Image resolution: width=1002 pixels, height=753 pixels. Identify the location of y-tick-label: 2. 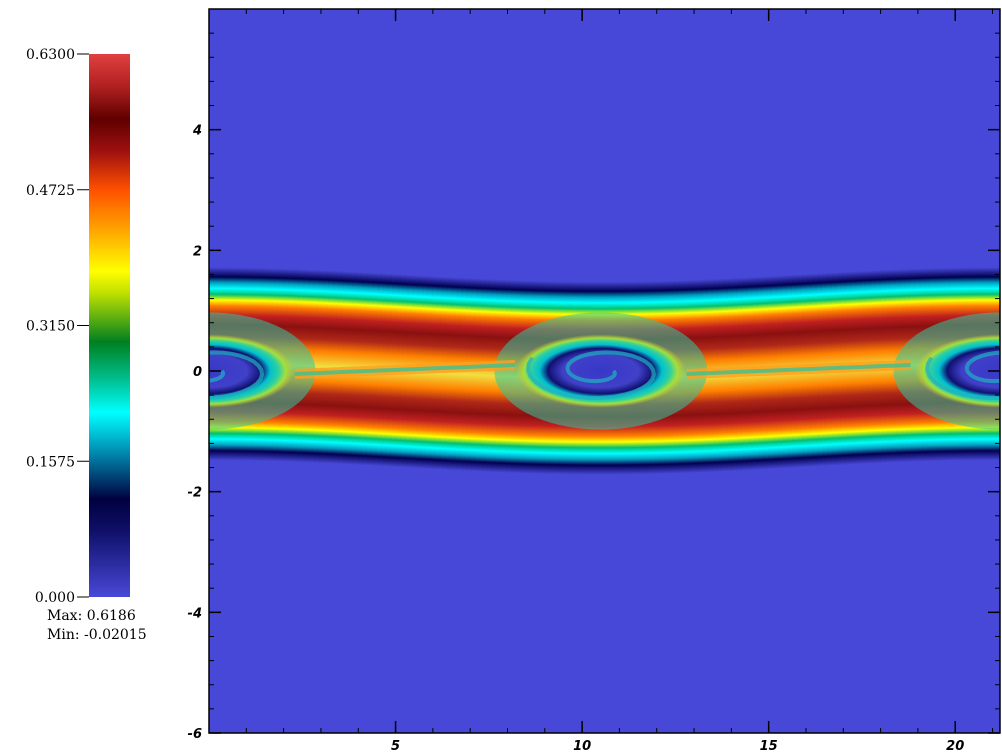
(197, 251).